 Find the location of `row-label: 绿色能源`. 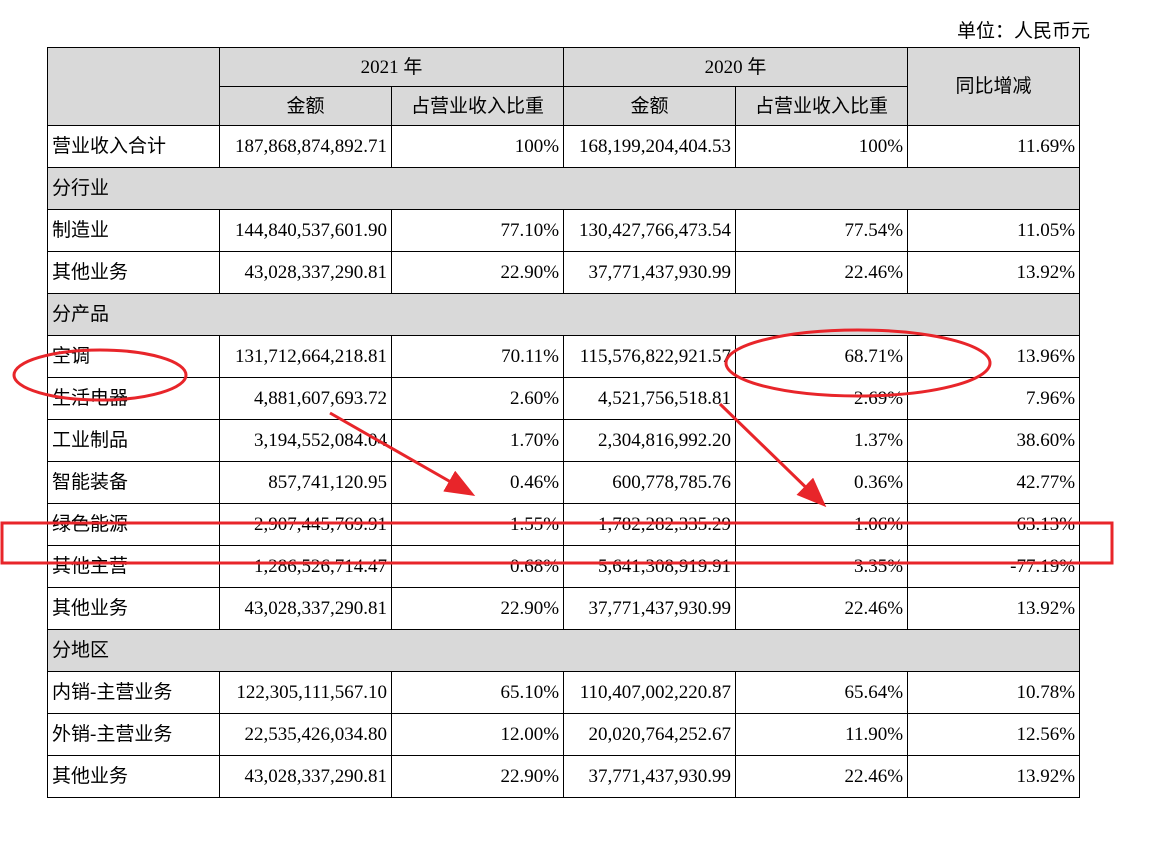

row-label: 绿色能源 is located at coordinates (133, 524).